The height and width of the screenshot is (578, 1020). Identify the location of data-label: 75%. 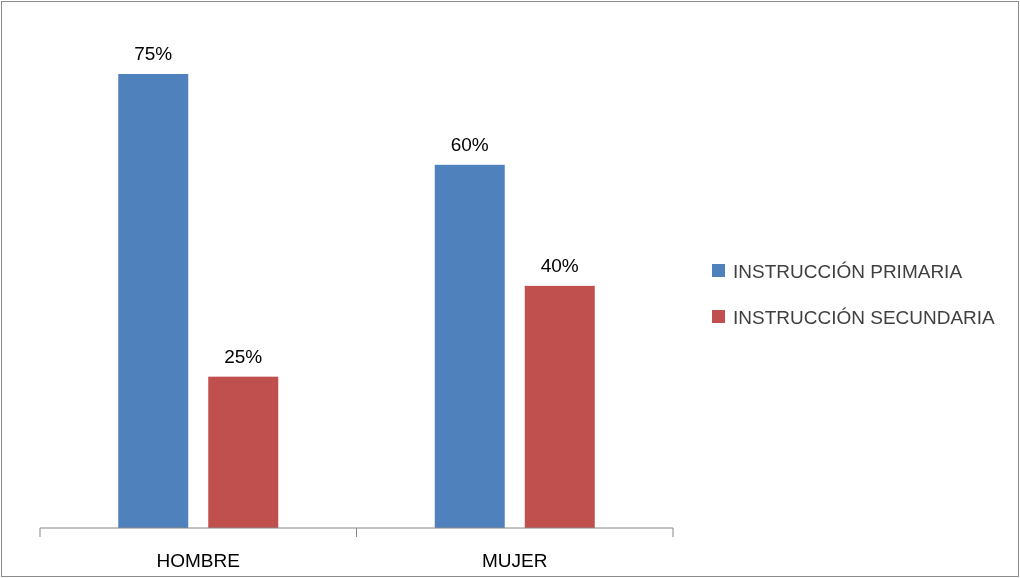
(153, 53).